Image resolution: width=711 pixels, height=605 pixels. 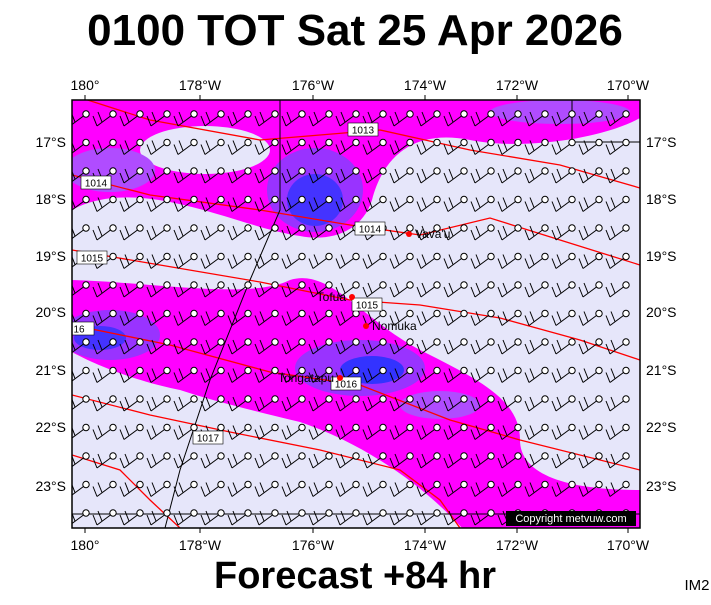 What do you see at coordinates (306, 378) in the screenshot?
I see `place-label: Tongatapu` at bounding box center [306, 378].